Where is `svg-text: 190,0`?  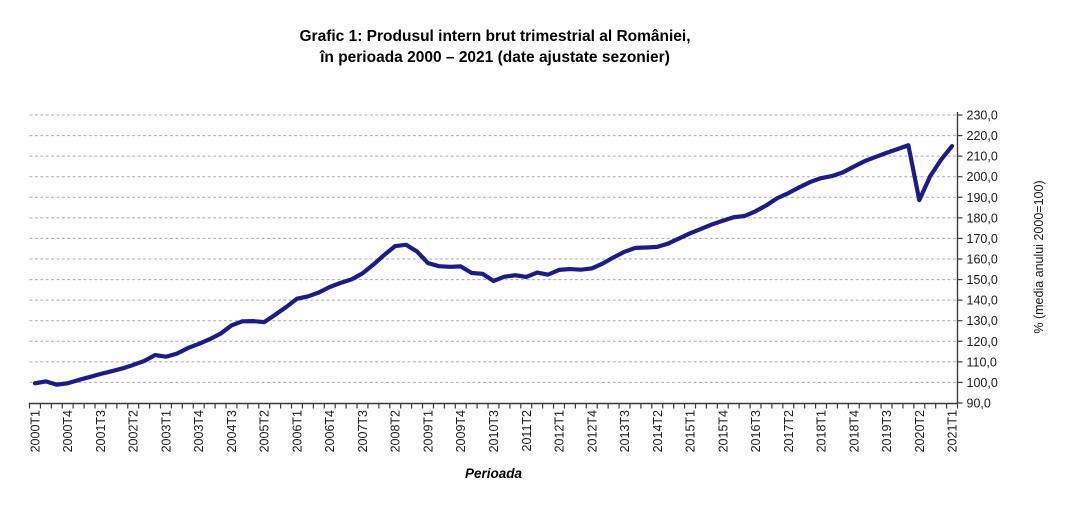
svg-text: 190,0 is located at coordinates (982, 198).